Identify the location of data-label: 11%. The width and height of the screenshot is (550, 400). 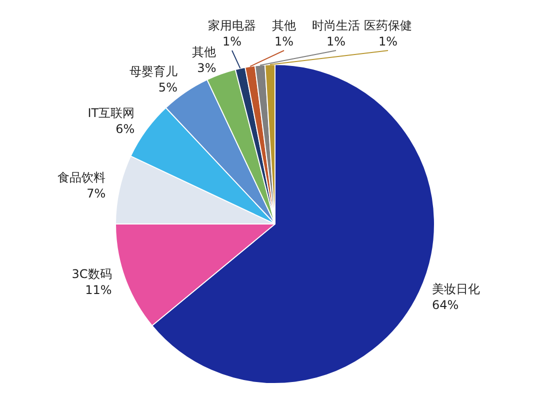
(98, 289).